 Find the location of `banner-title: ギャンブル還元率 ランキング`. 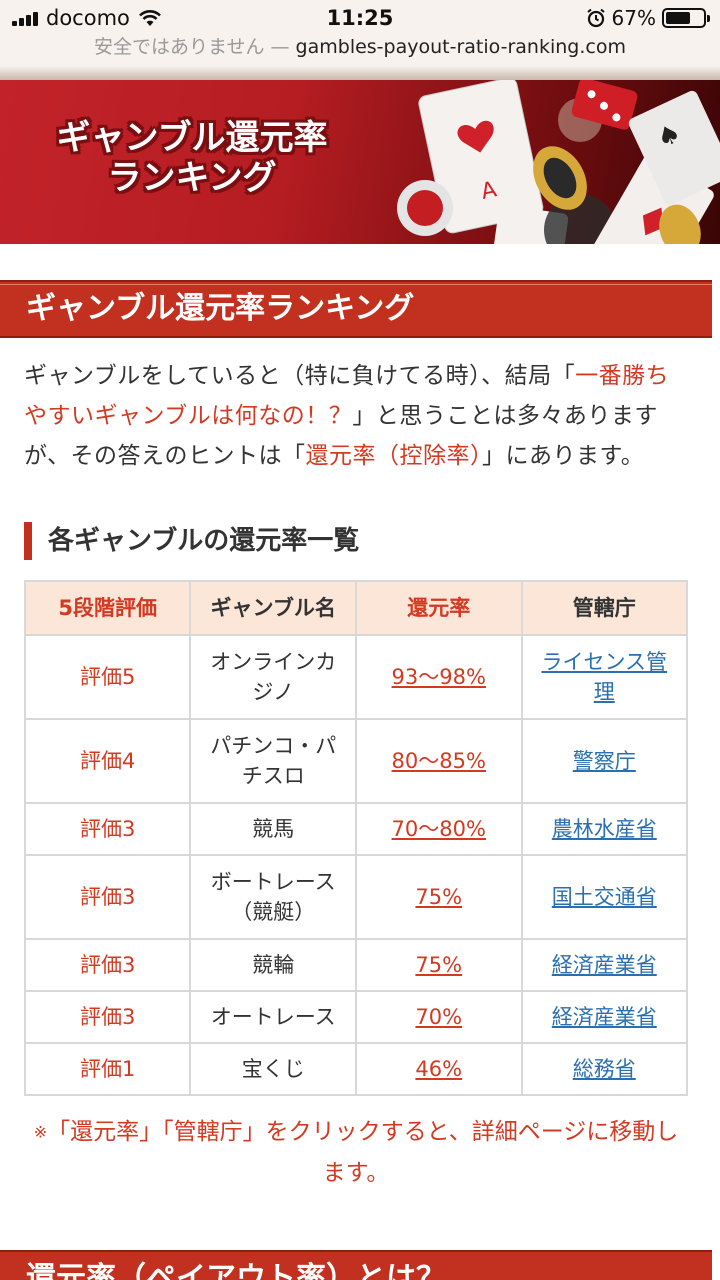

banner-title: ギャンブル還元率 ランキング is located at coordinates (192, 158).